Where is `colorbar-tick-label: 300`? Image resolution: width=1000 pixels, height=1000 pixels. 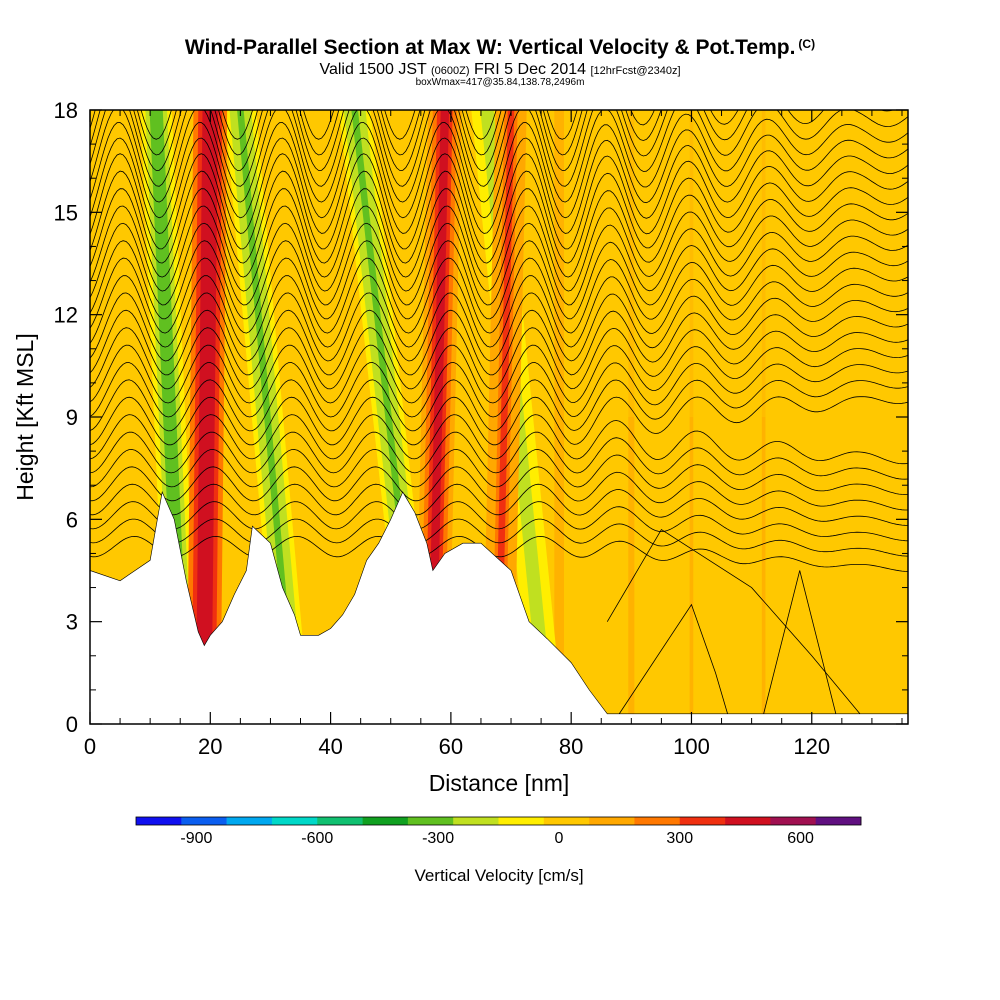 colorbar-tick-label: 300 is located at coordinates (679, 838).